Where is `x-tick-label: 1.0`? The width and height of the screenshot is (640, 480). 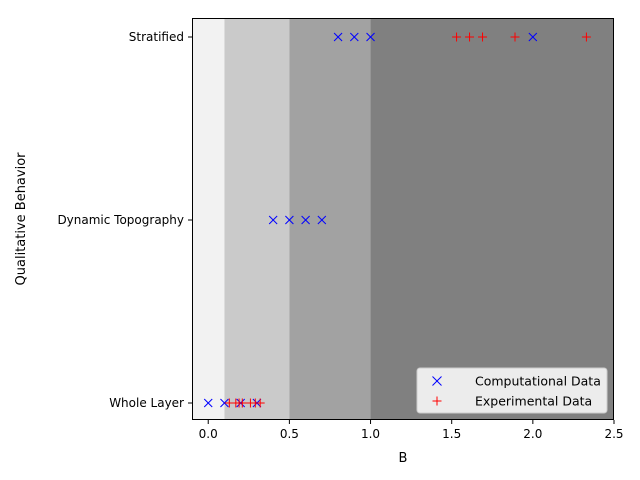 x-tick-label: 1.0 is located at coordinates (370, 434).